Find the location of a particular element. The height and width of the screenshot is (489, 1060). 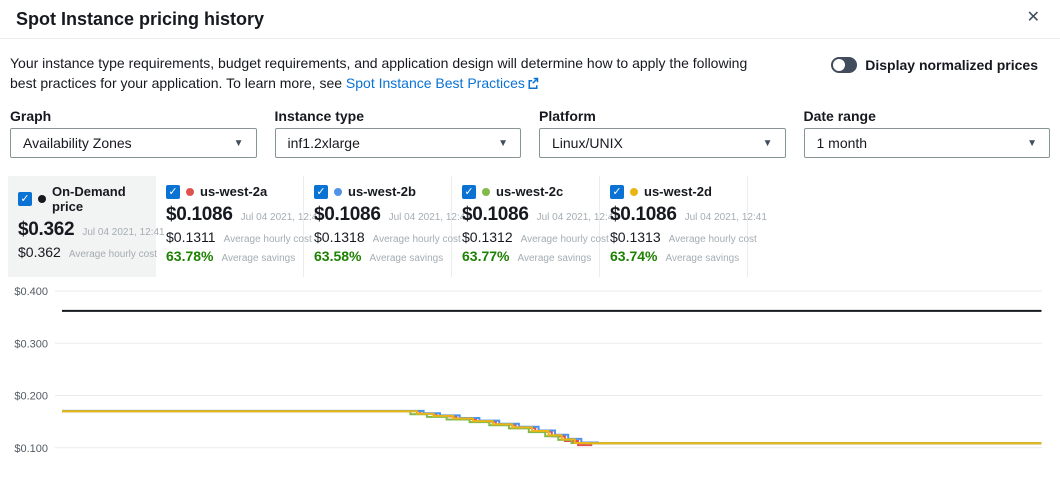

series-line-us-west-2a is located at coordinates (552, 428).